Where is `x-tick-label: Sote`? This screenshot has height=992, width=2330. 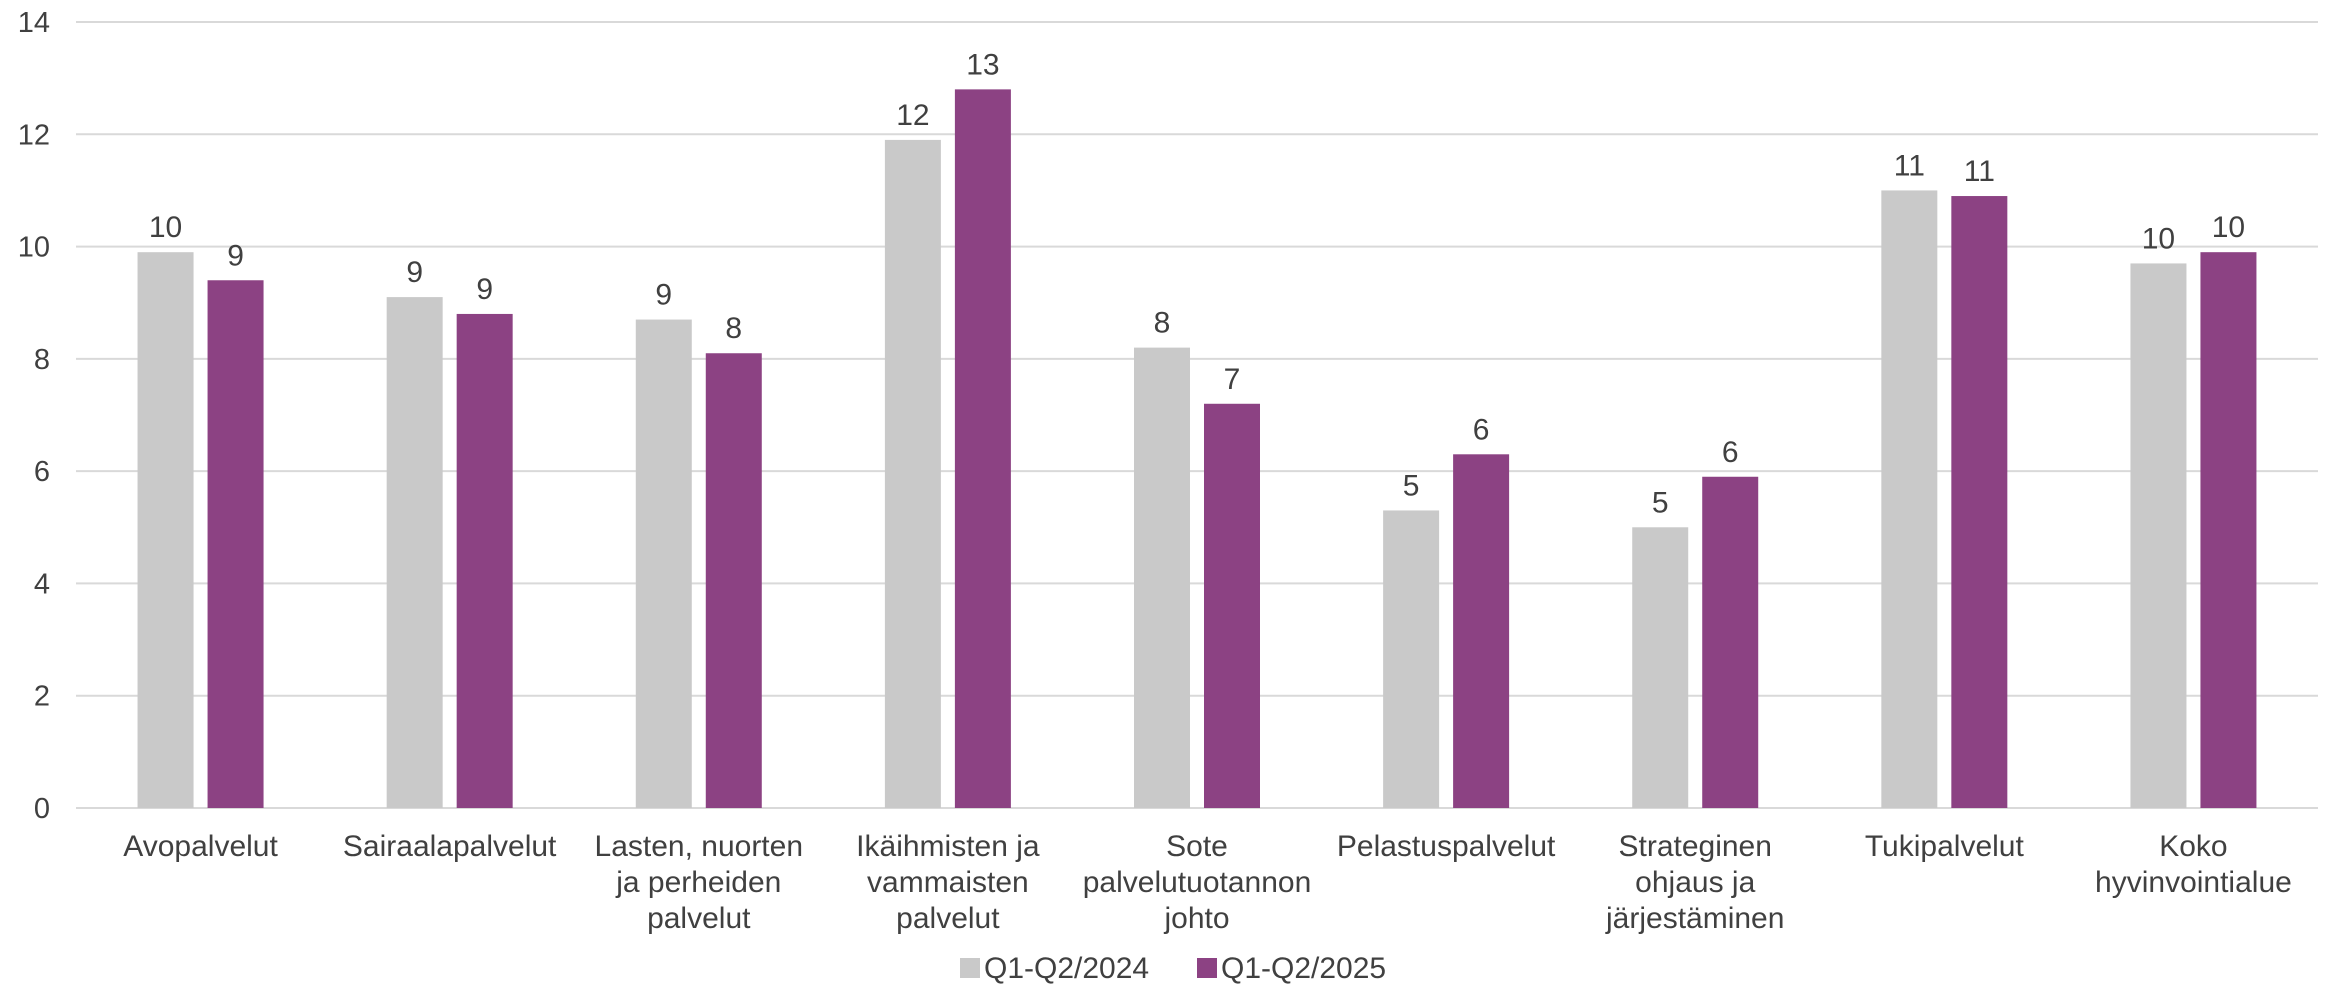
x-tick-label: Sote is located at coordinates (1197, 846).